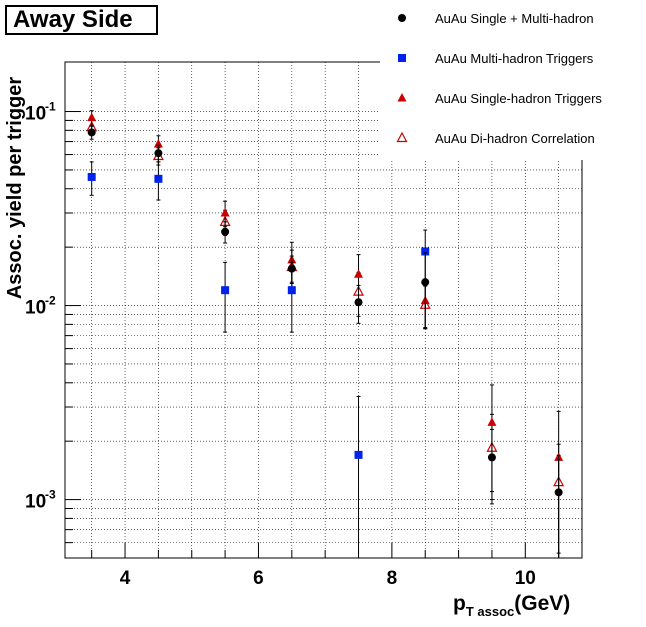  Describe the element at coordinates (518, 98) in the screenshot. I see `legend-label: AuAu Single-hadron Triggers` at that location.